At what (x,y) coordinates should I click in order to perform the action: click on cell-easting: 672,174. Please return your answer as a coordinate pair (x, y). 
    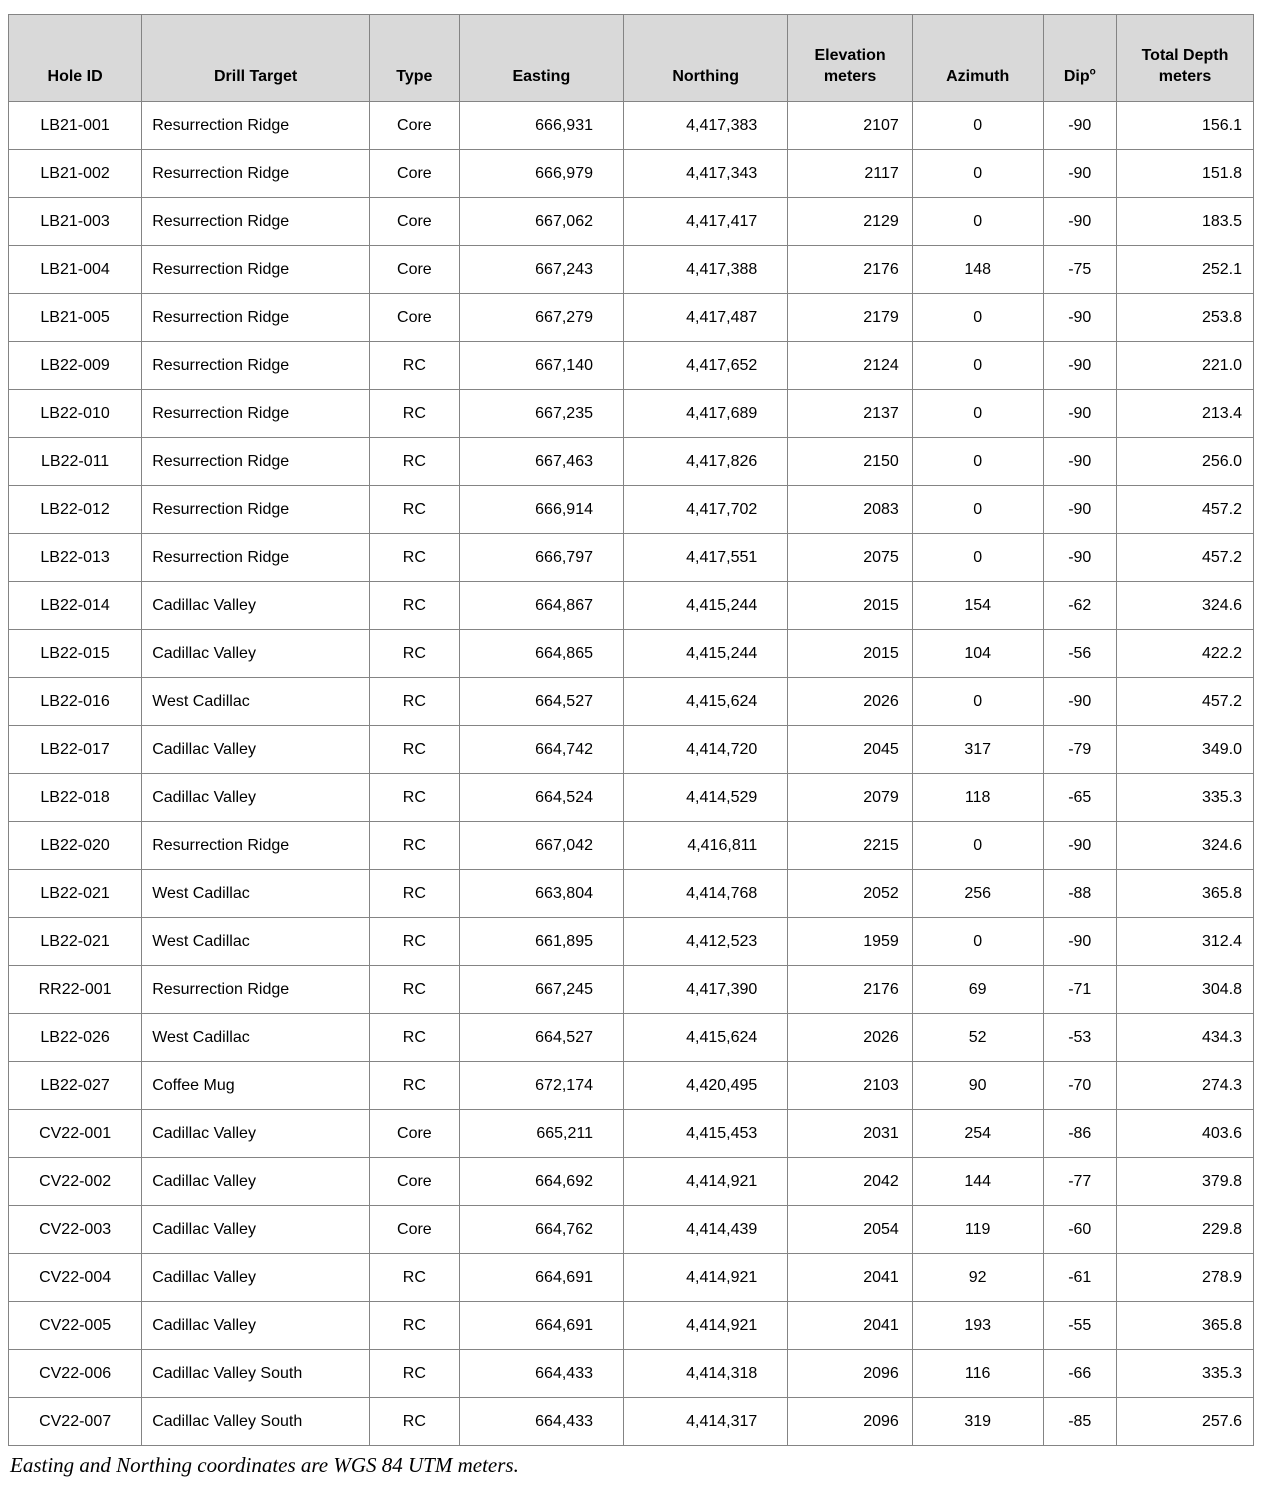
    Looking at the image, I should click on (541, 1085).